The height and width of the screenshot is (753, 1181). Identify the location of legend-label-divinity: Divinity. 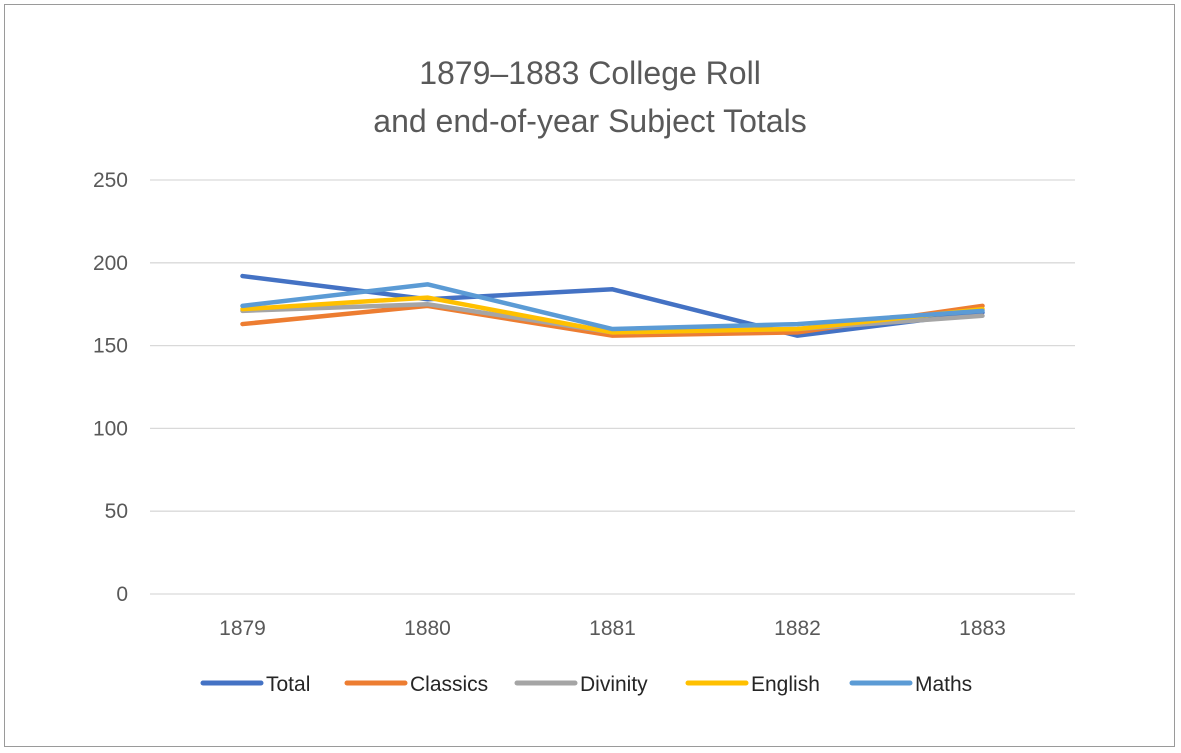
(614, 684).